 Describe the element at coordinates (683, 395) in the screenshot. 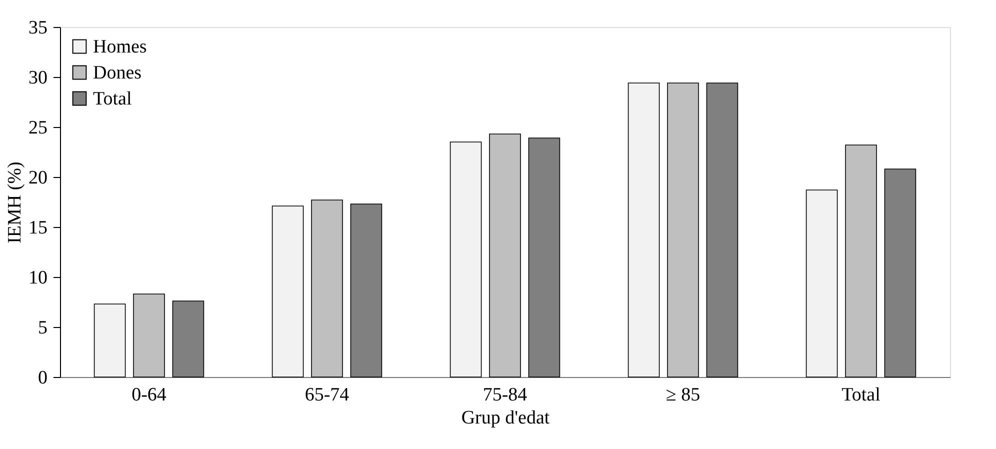

I see `x-tick-label: ≥ 85` at that location.